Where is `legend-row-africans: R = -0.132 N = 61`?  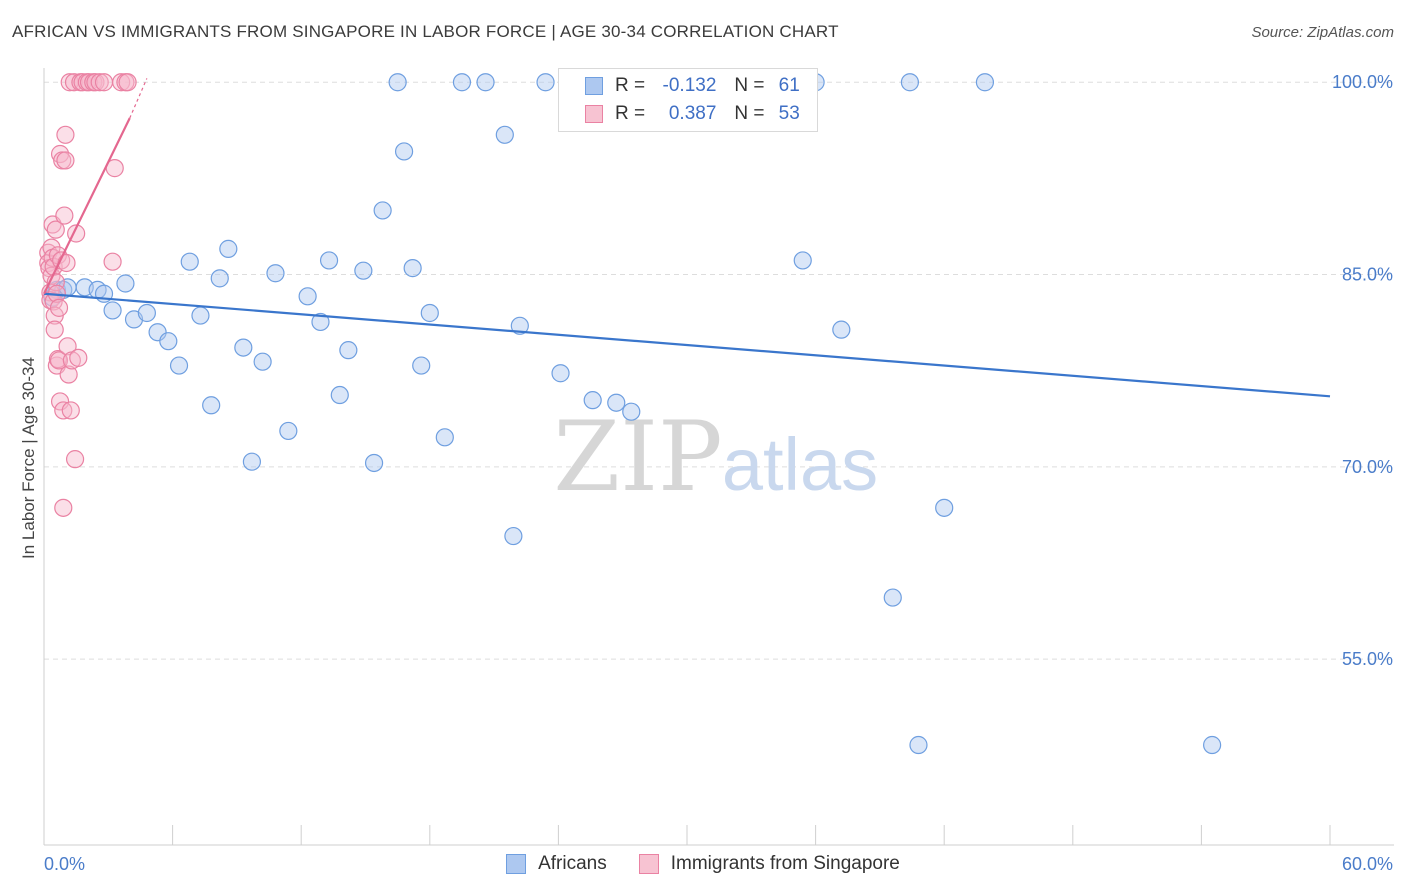
legend-row-africans: R = -0.132 N = 61 is located at coordinates (692, 86).